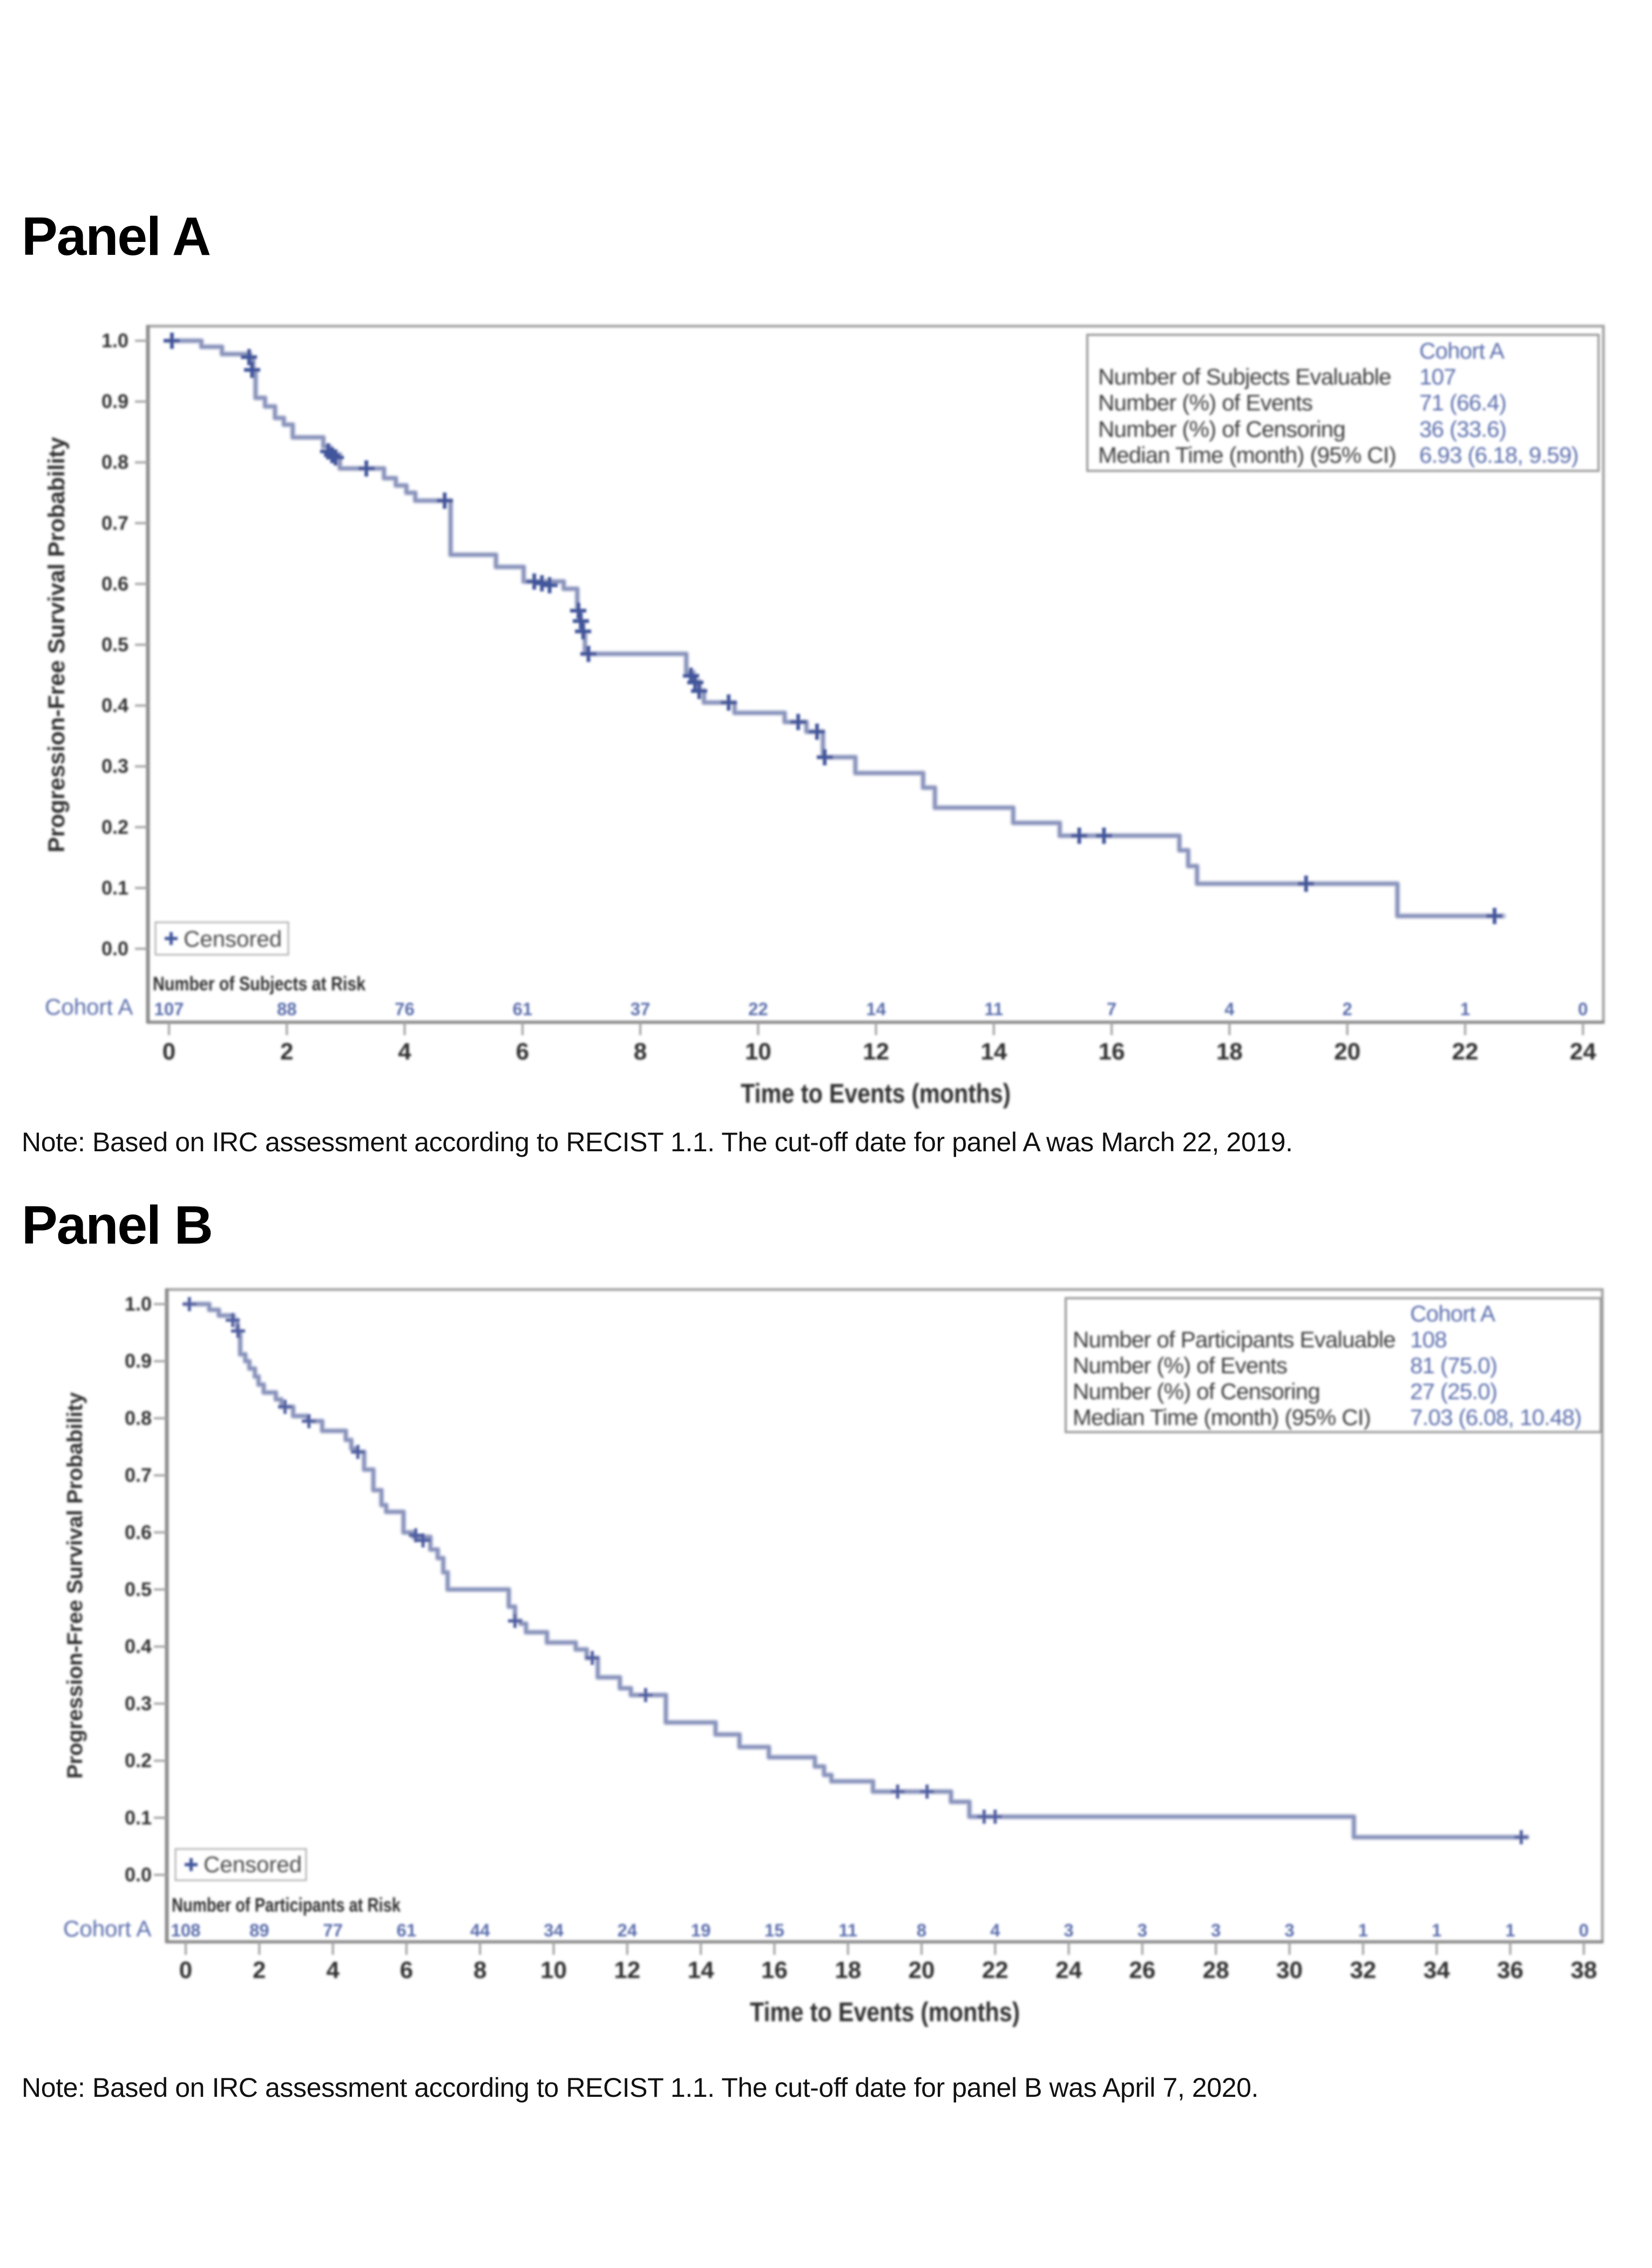 The width and height of the screenshot is (1652, 2268). What do you see at coordinates (480, 1930) in the screenshot?
I see `svg-text: 44` at bounding box center [480, 1930].